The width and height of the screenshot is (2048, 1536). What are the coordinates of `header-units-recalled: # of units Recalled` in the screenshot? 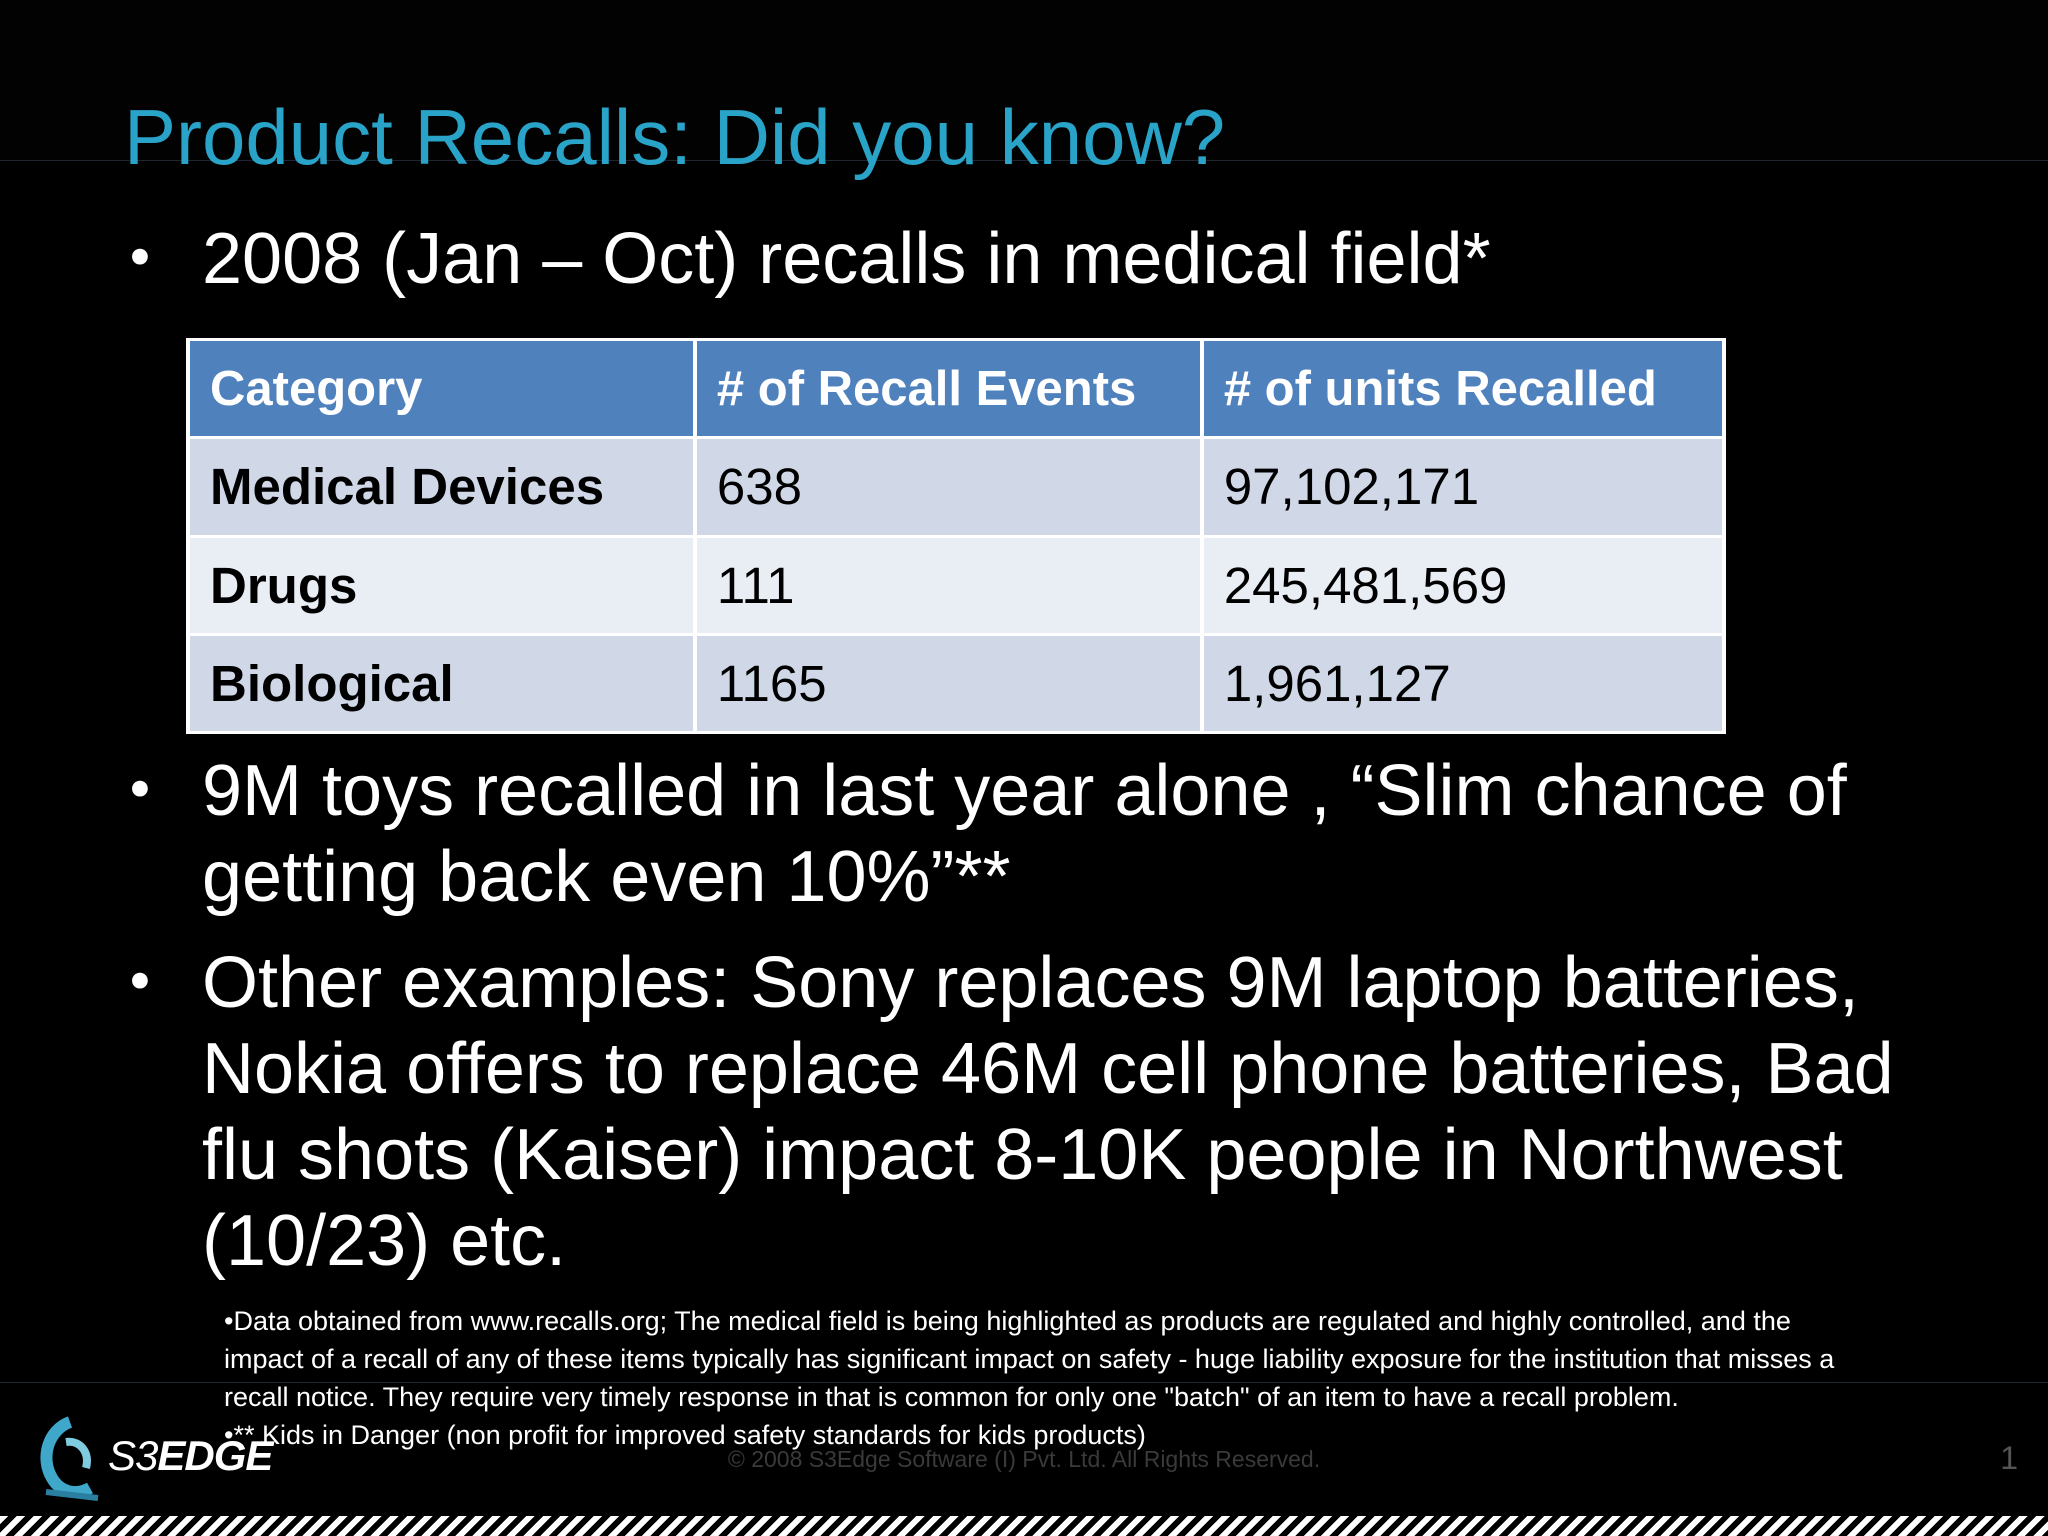 It's located at (1462, 389).